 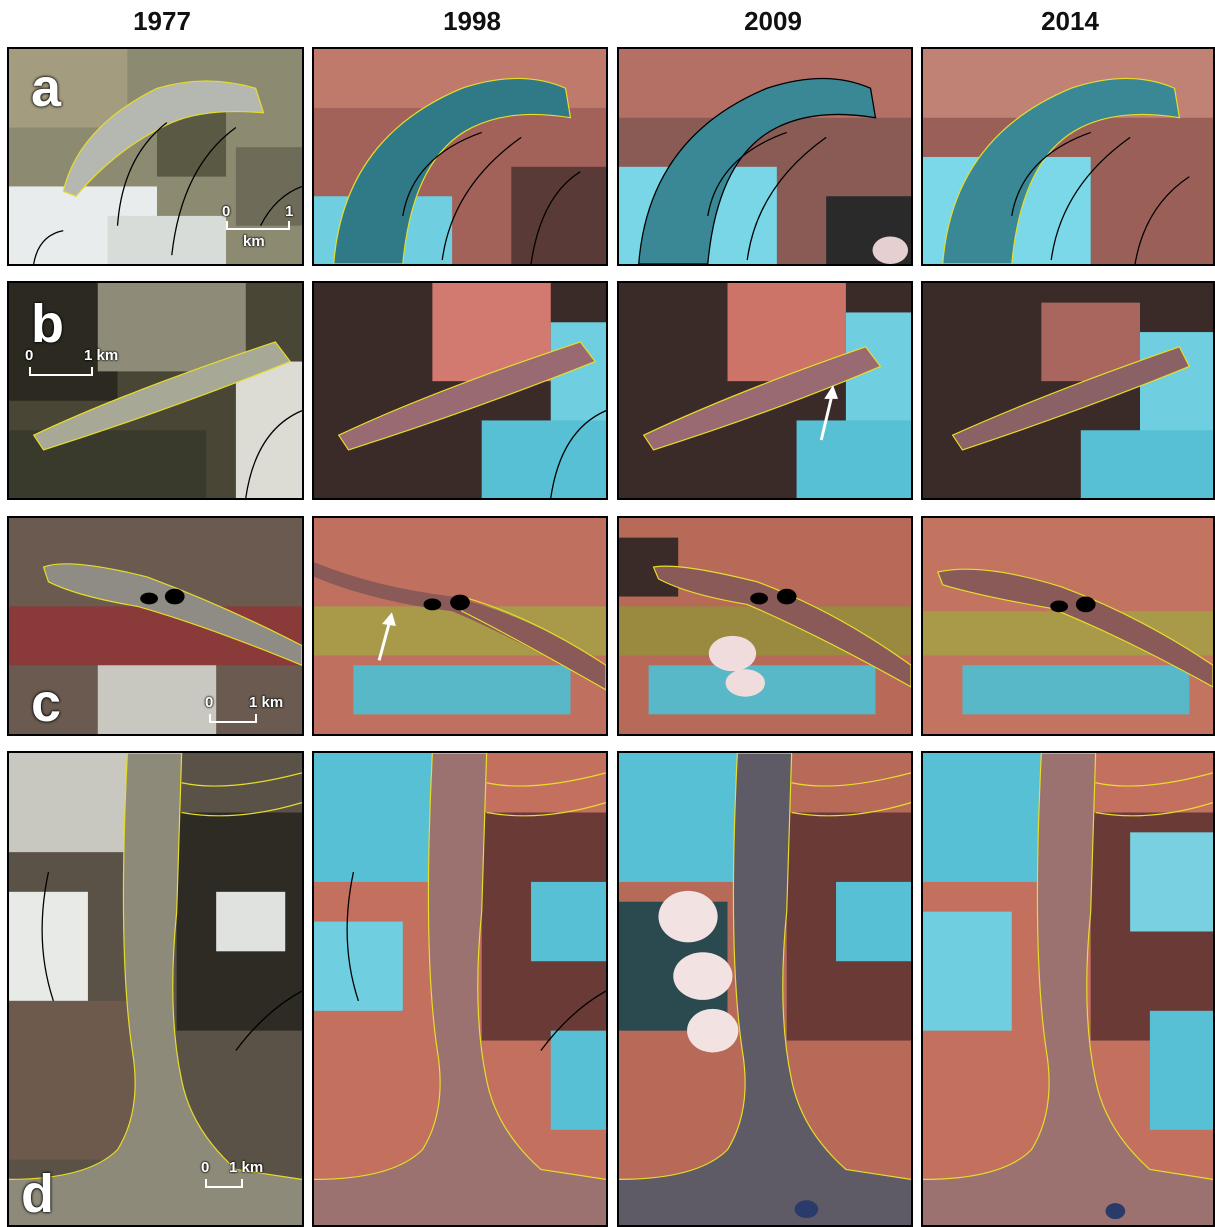 I want to click on panel-b-2014, so click(x=1068, y=390).